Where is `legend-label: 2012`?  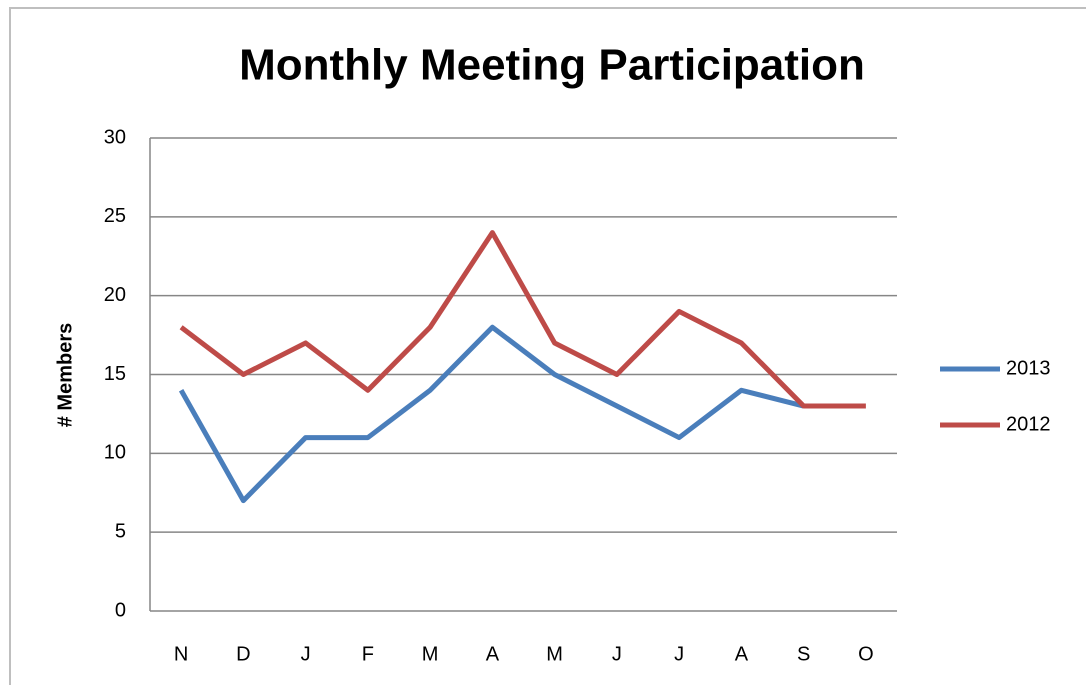 legend-label: 2012 is located at coordinates (1028, 424).